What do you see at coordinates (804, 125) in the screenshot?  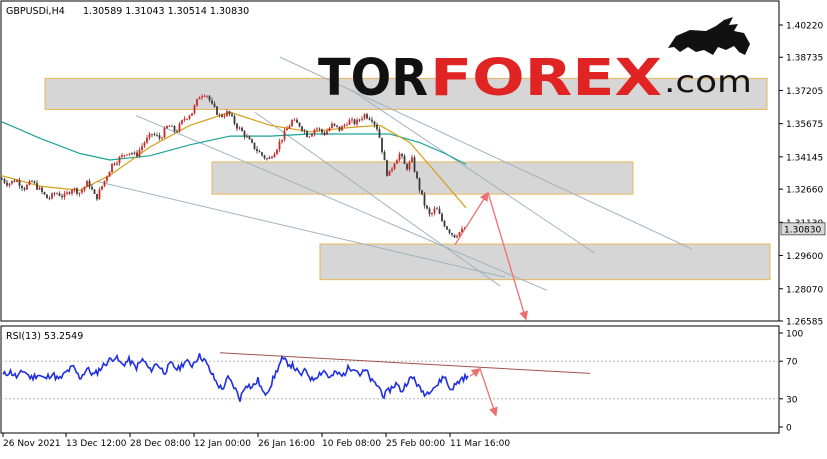 I see `price-tick-label-3: 1.35675` at bounding box center [804, 125].